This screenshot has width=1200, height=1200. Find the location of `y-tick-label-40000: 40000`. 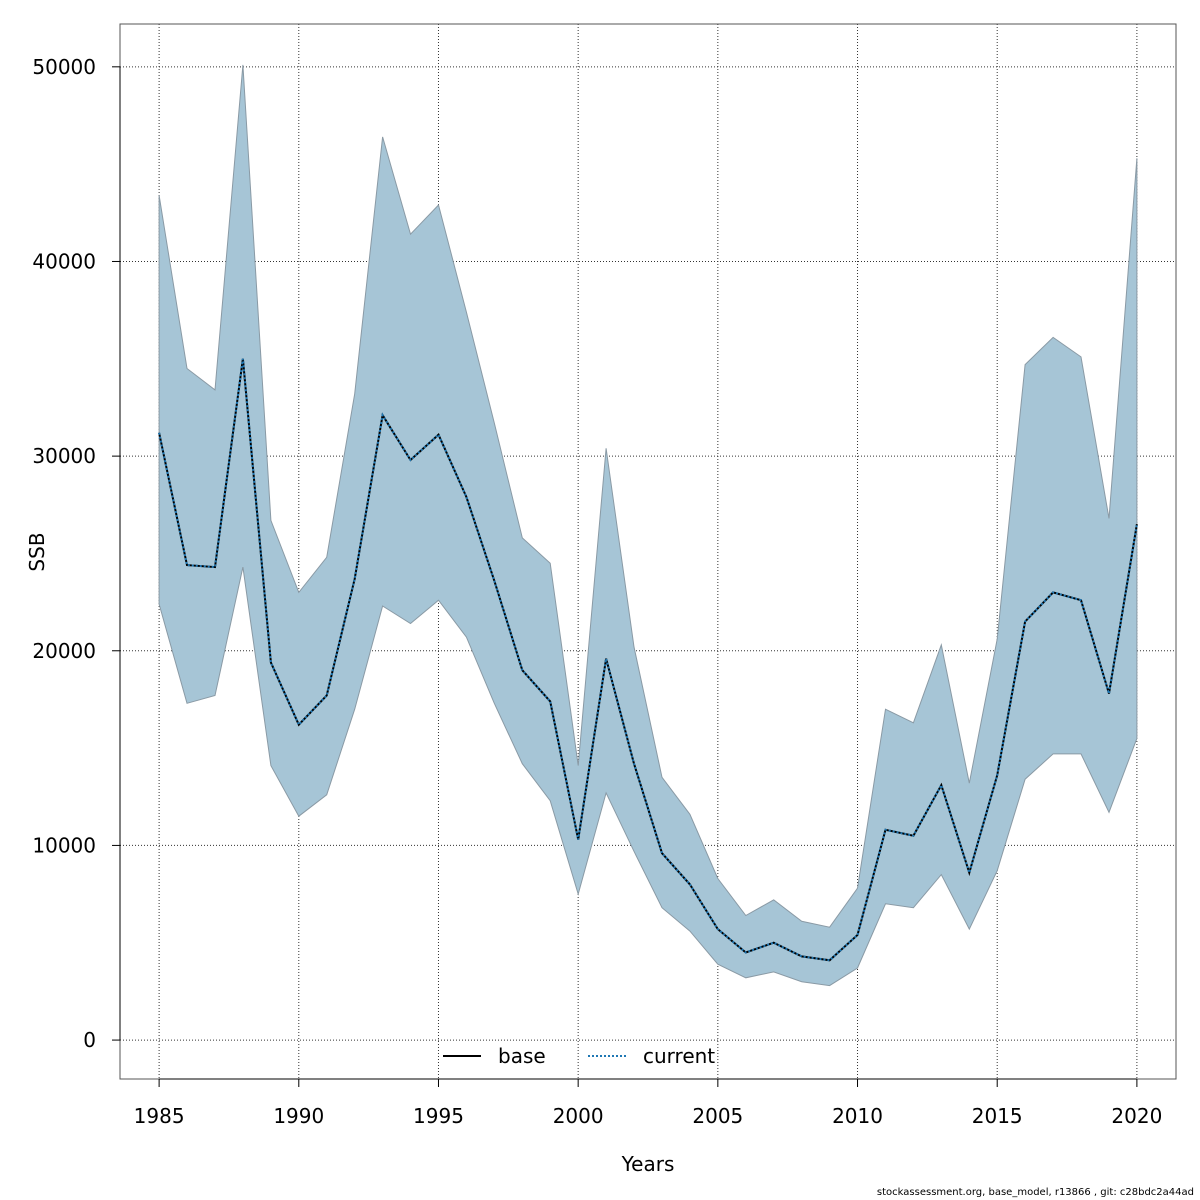

y-tick-label-40000: 40000 is located at coordinates (64, 261).